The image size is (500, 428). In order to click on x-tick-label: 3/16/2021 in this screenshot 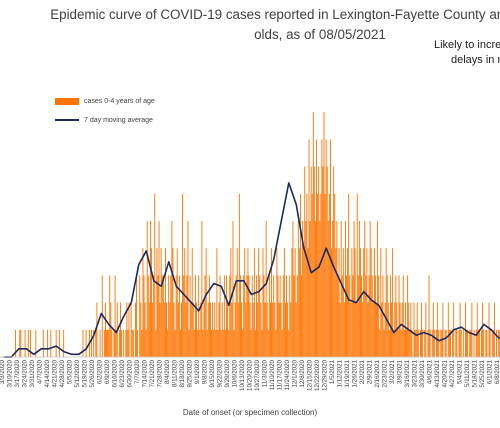, I will do `click(407, 373)`.